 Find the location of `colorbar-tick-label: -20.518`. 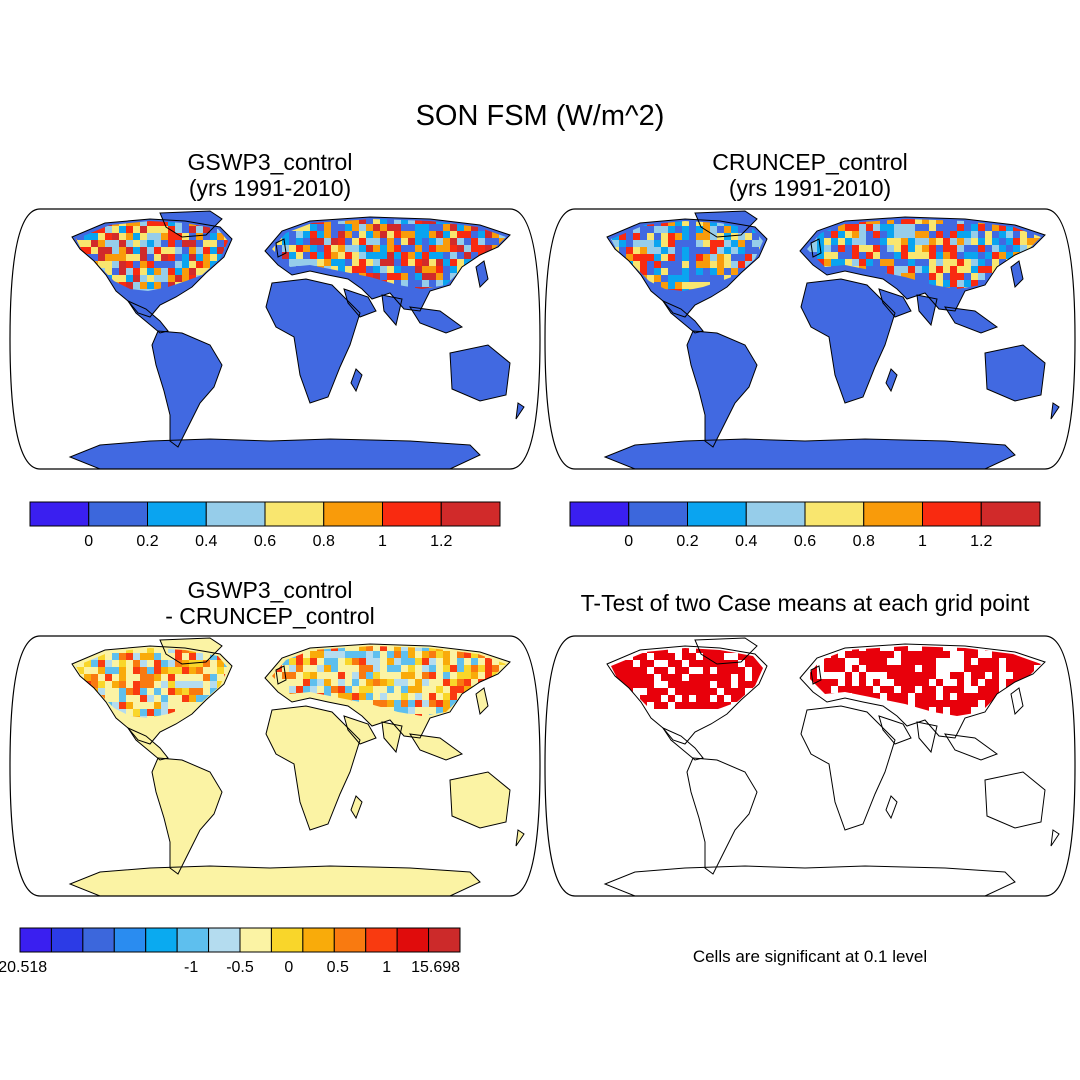

colorbar-tick-label: -20.518 is located at coordinates (23, 967).